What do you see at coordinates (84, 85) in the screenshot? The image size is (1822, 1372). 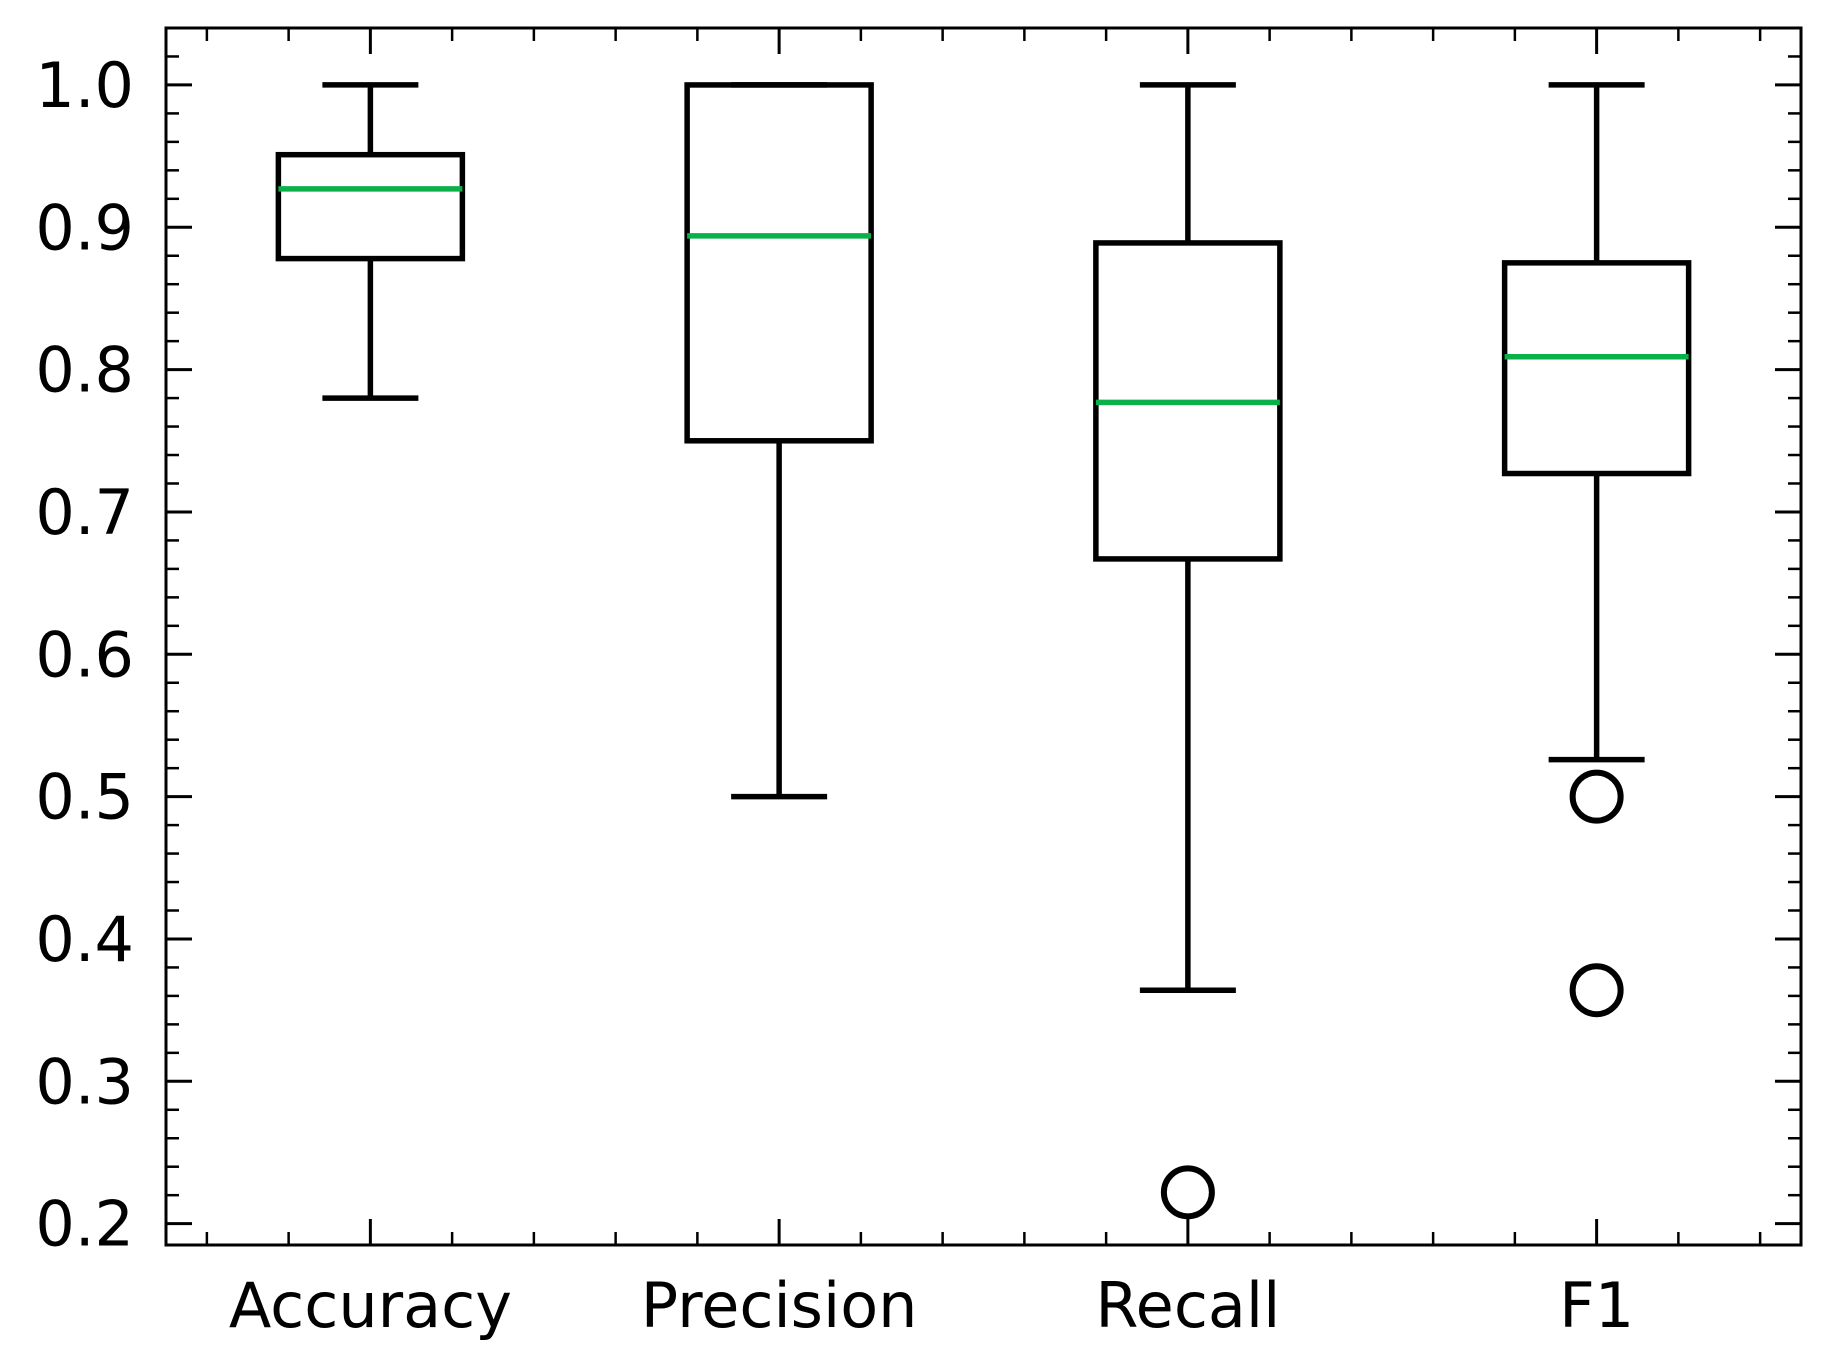 I see `y-tick-label: 1.0` at bounding box center [84, 85].